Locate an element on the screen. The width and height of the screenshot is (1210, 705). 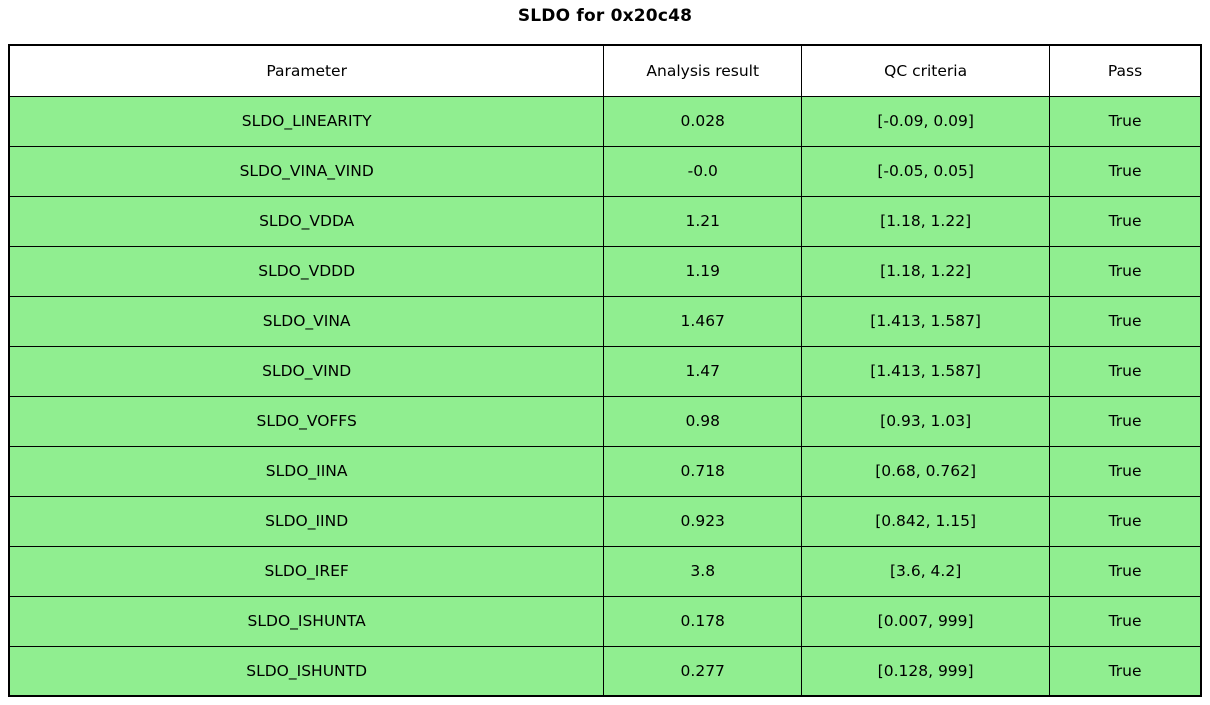
parameter-cell: SLDO_VINA_VIND is located at coordinates (306, 171).